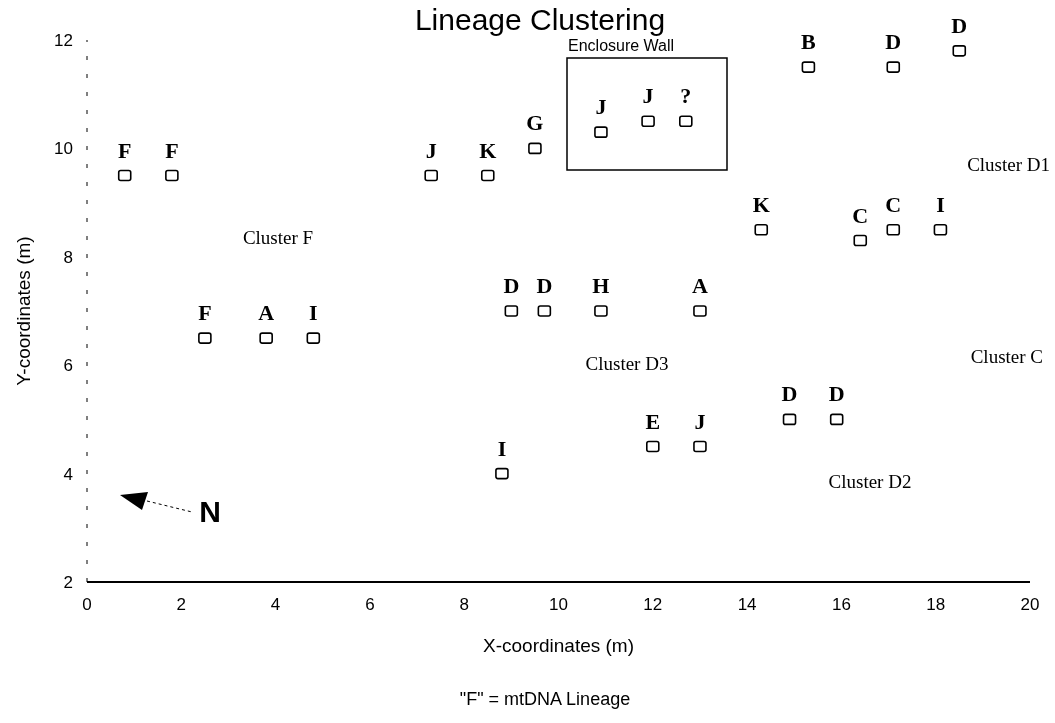 This screenshot has height=723, width=1055. I want to click on y-tick-label: 6, so click(68, 366).